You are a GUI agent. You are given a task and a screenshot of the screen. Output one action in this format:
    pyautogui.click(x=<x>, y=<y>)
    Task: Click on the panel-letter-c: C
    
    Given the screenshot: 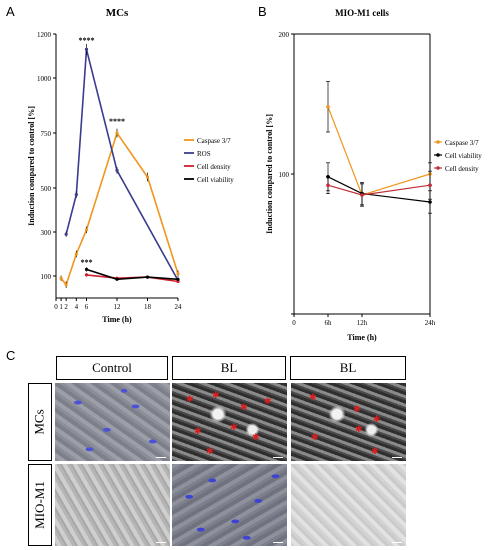 What is the action you would take?
    pyautogui.click(x=11, y=355)
    